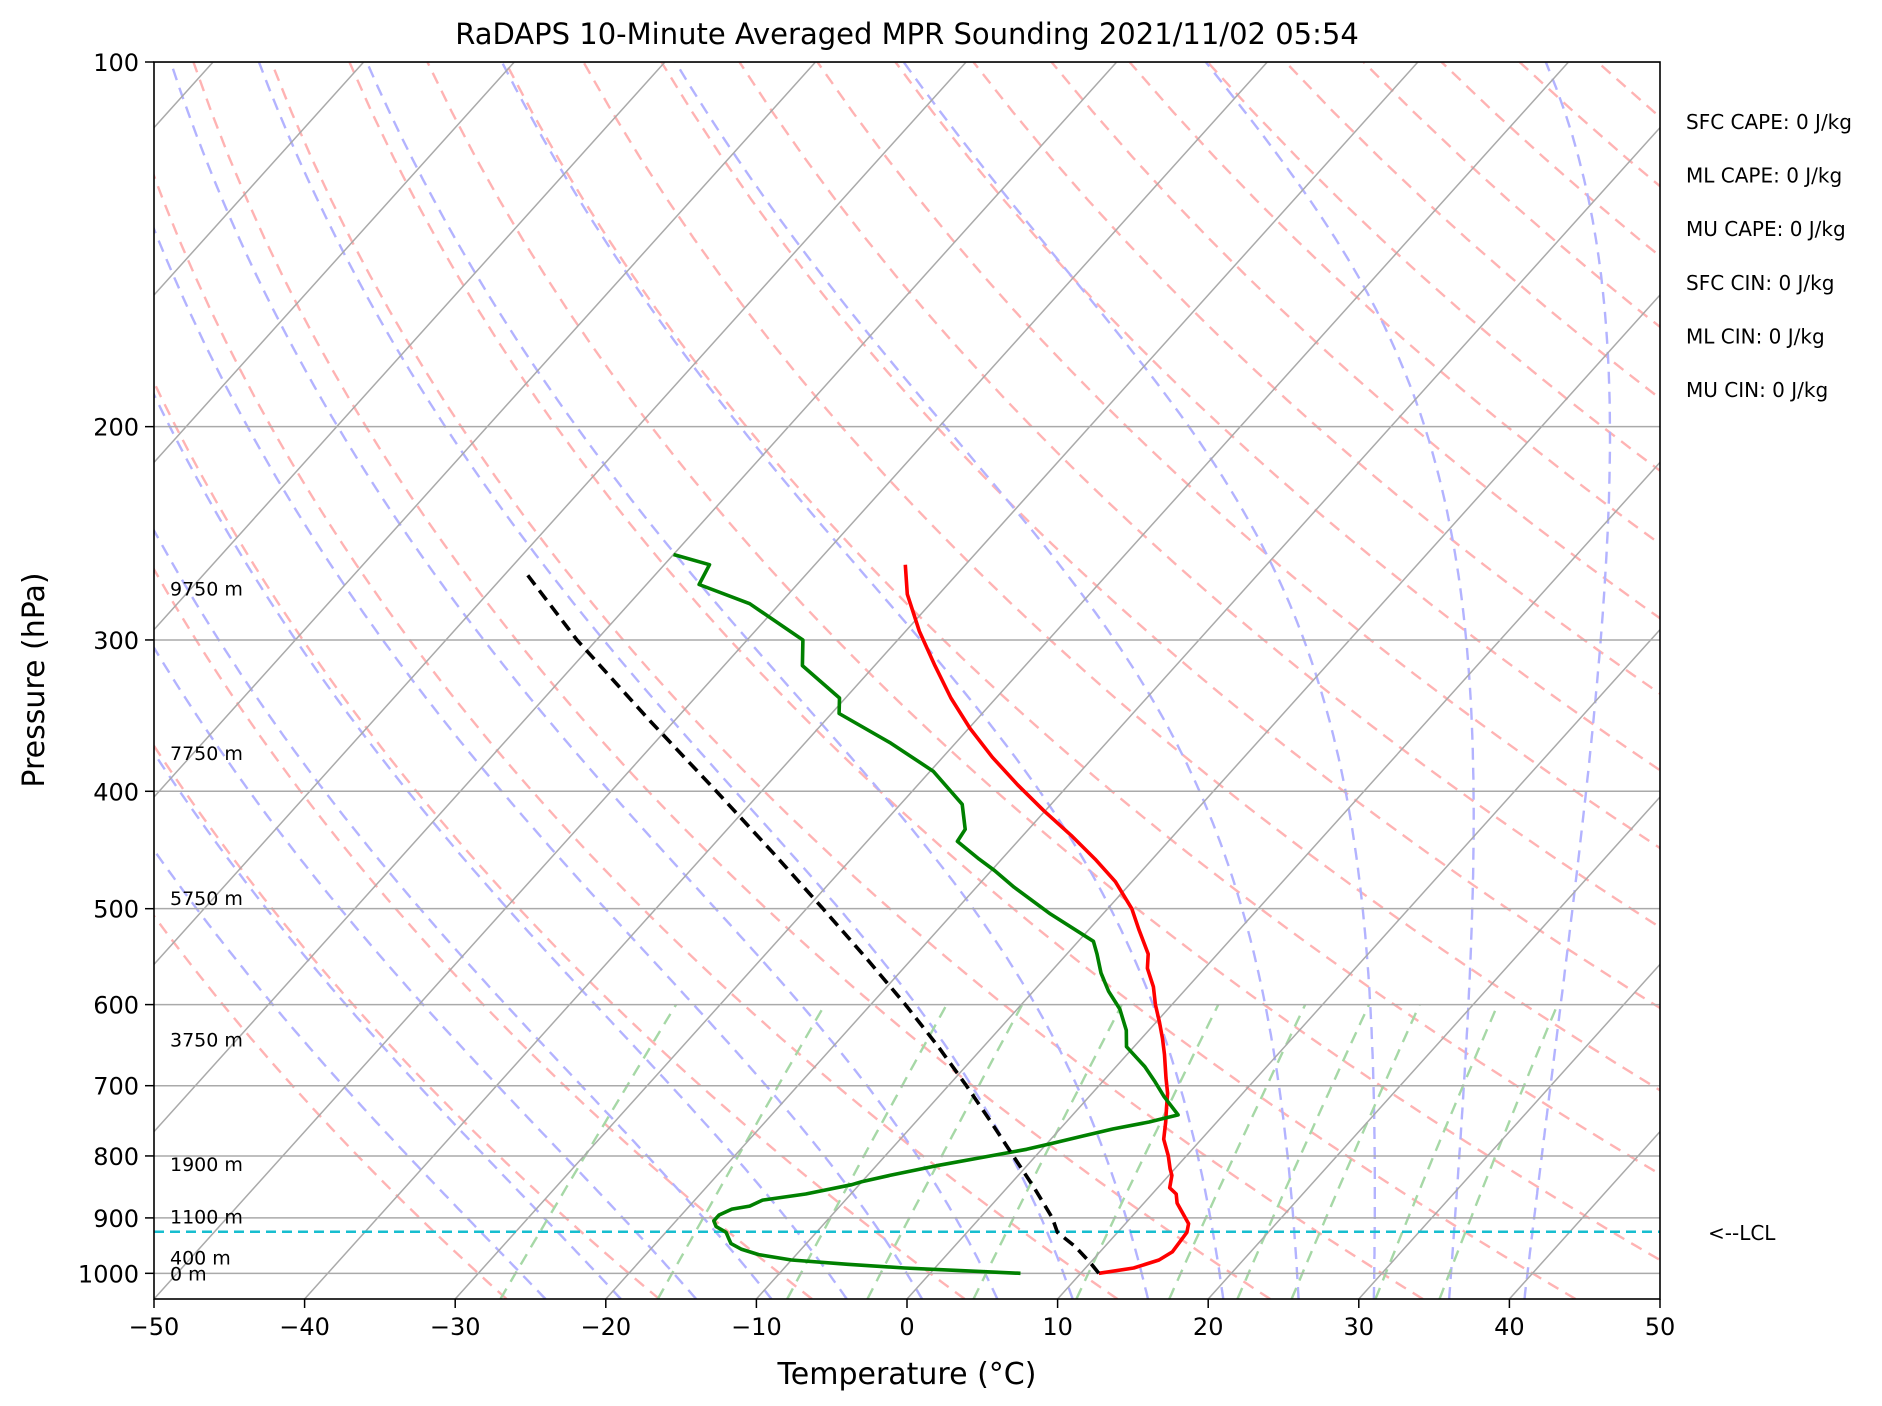 This screenshot has width=1882, height=1406. Describe the element at coordinates (1755, 336) in the screenshot. I see `stability-index: ML CIN: 0 J/kg` at that location.